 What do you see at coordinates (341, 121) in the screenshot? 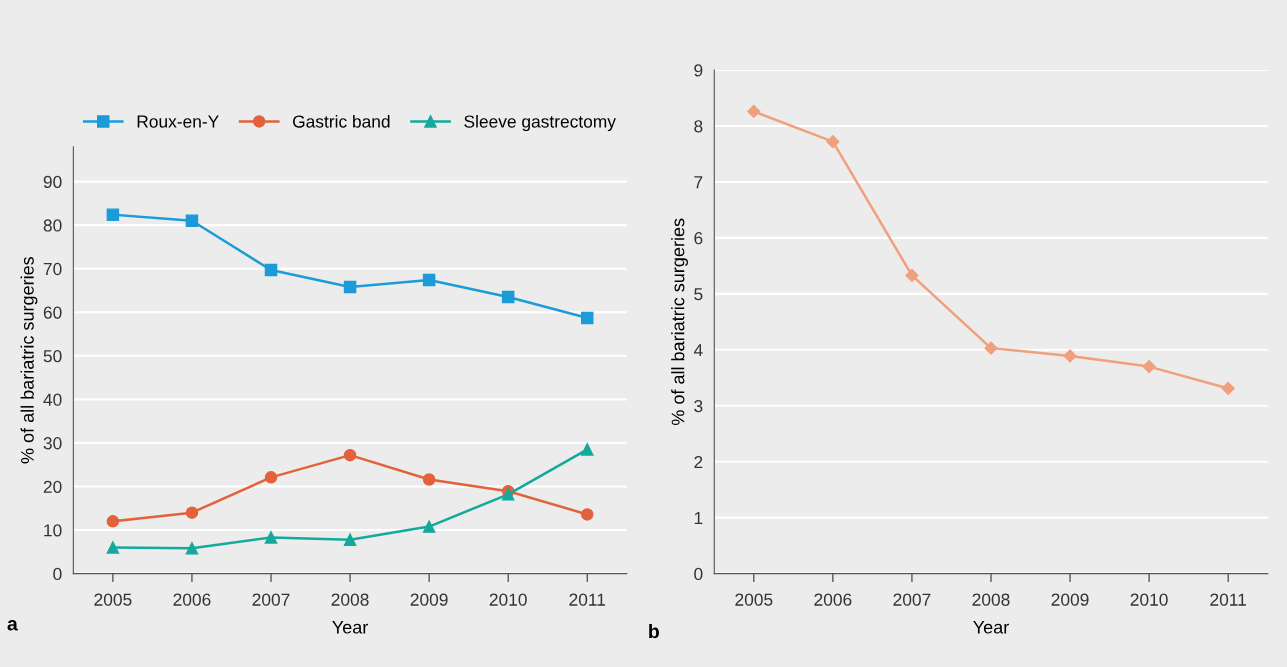
I see `legend-label: Gastric band` at bounding box center [341, 121].